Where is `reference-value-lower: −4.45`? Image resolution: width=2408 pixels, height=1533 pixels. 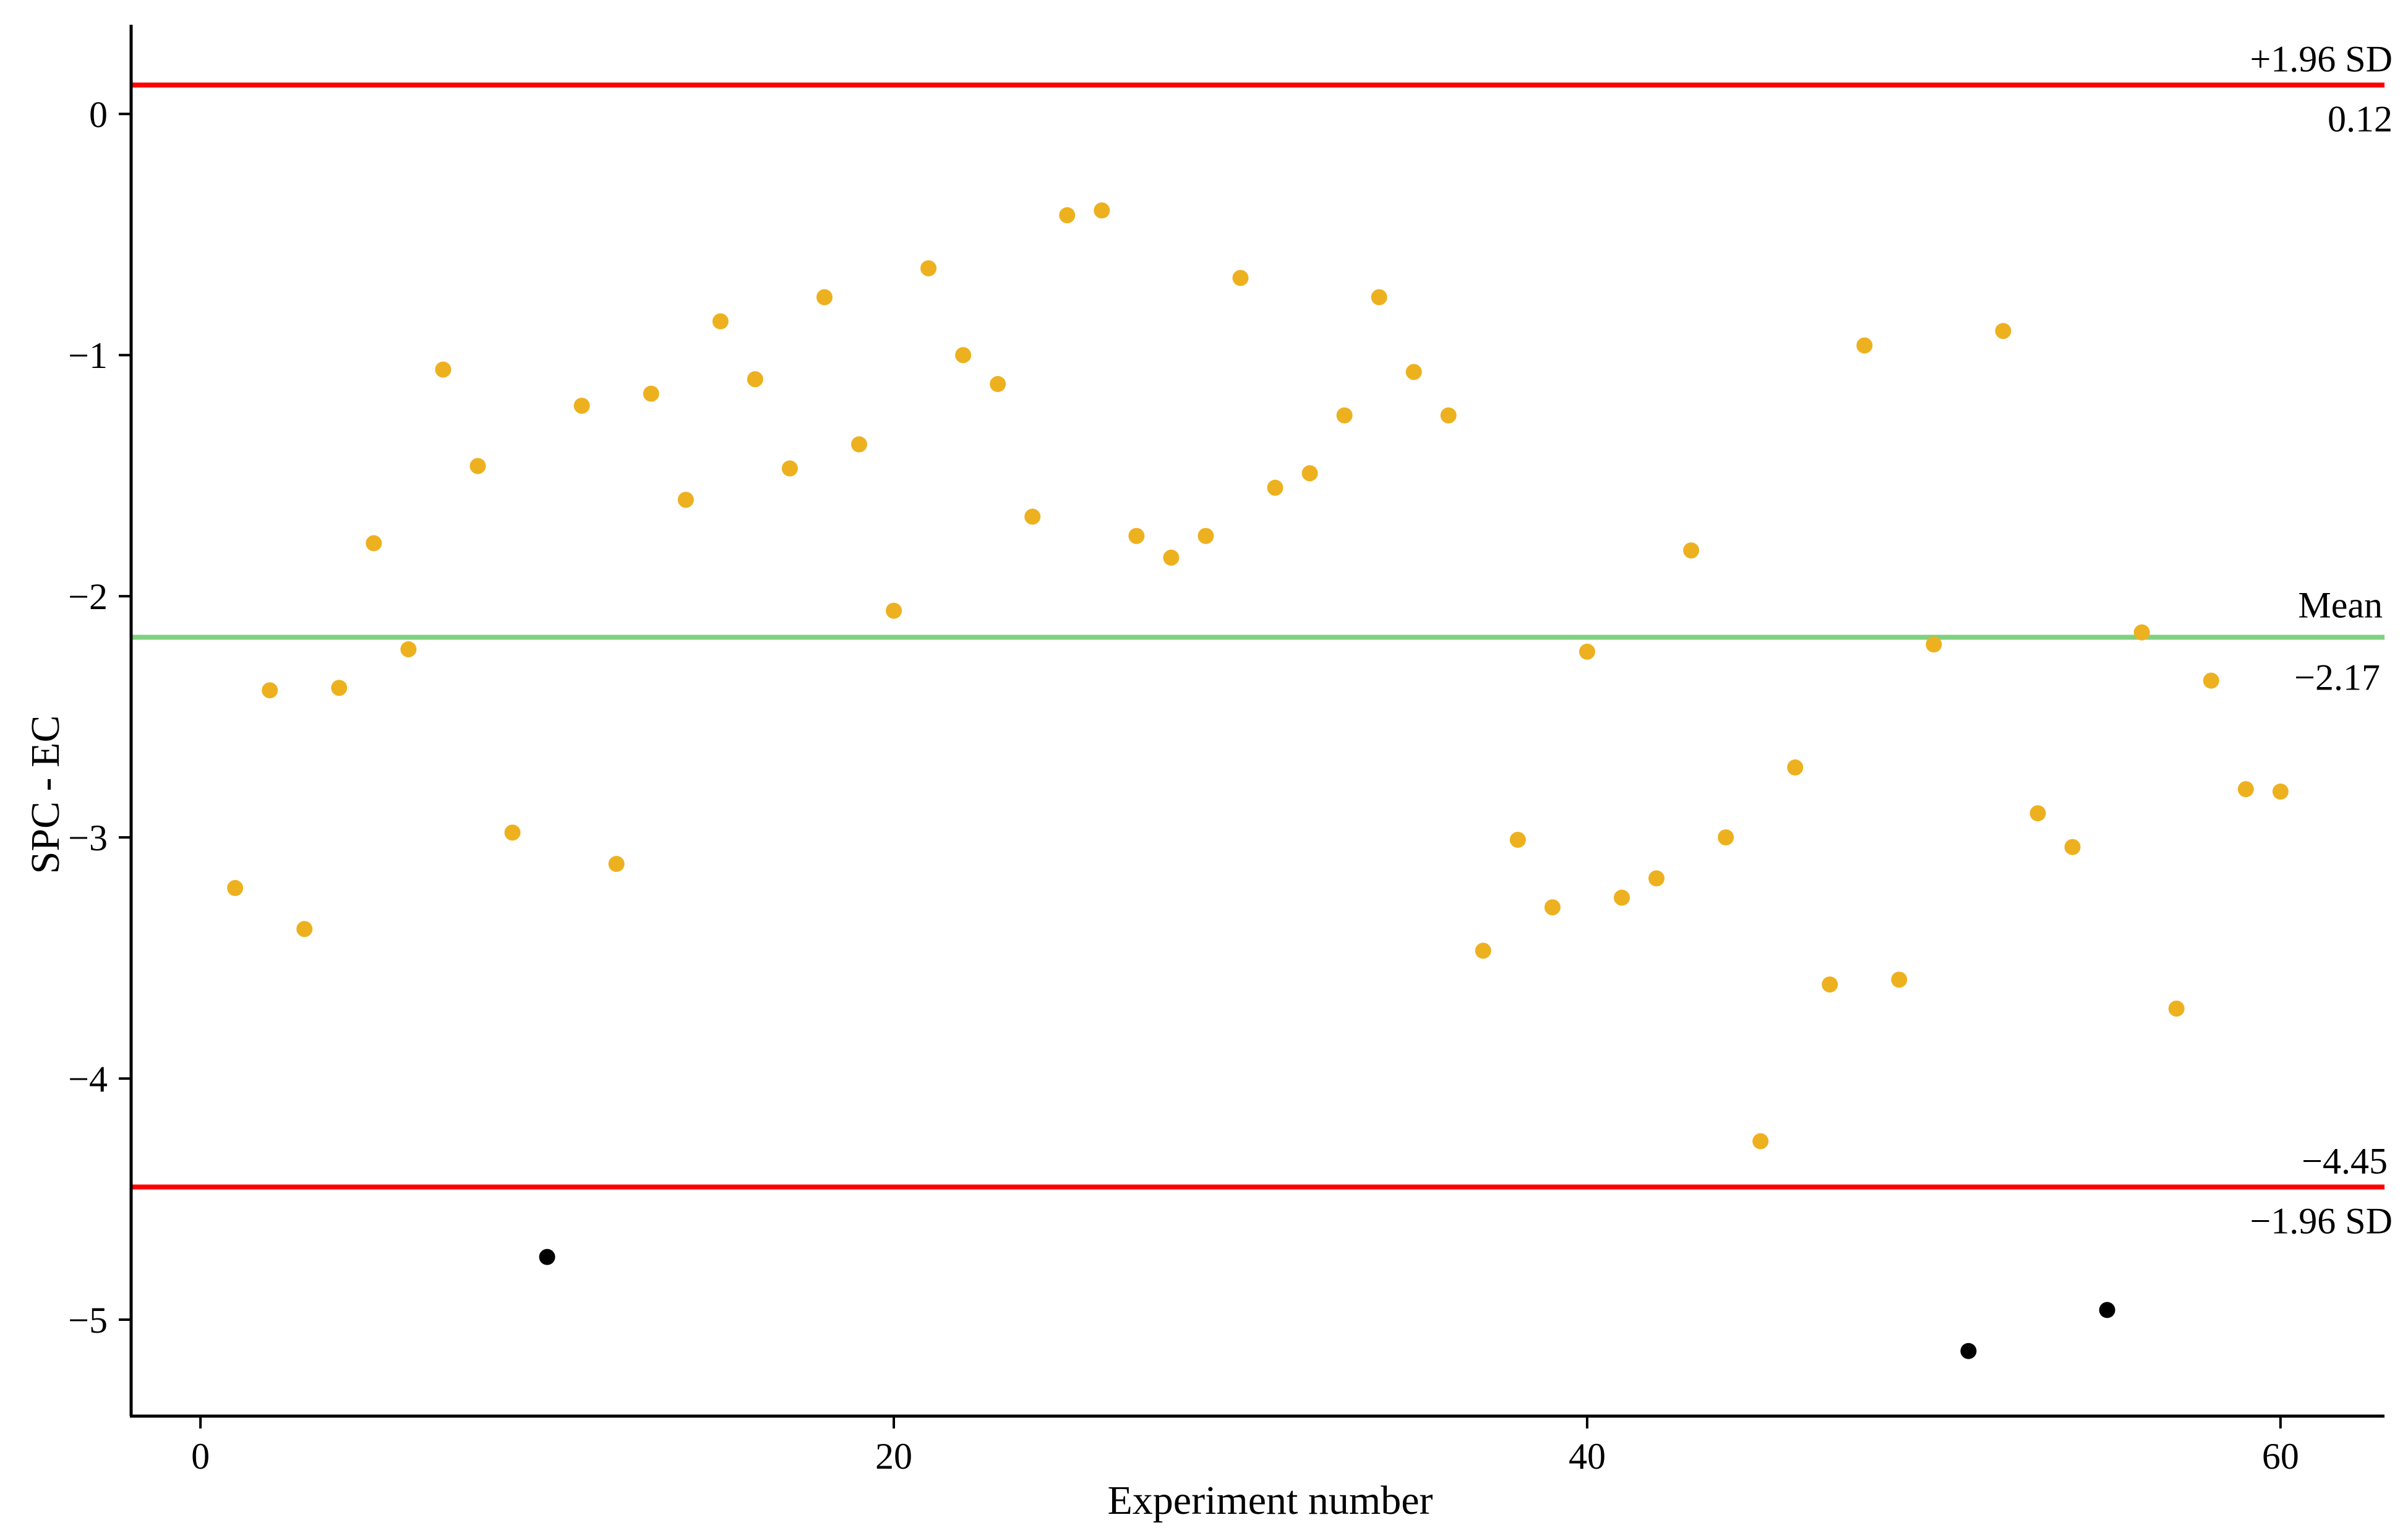
reference-value-lower: −4.45 is located at coordinates (2345, 1161).